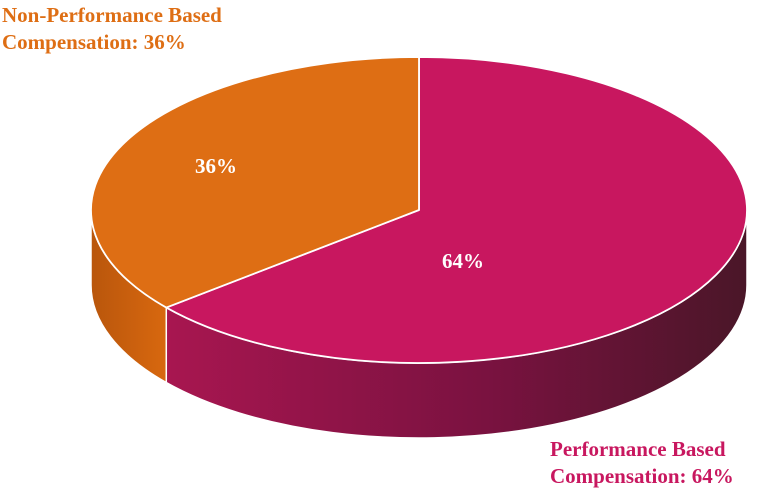 The width and height of the screenshot is (784, 490). I want to click on pie-slice-label-1: 36%, so click(216, 166).